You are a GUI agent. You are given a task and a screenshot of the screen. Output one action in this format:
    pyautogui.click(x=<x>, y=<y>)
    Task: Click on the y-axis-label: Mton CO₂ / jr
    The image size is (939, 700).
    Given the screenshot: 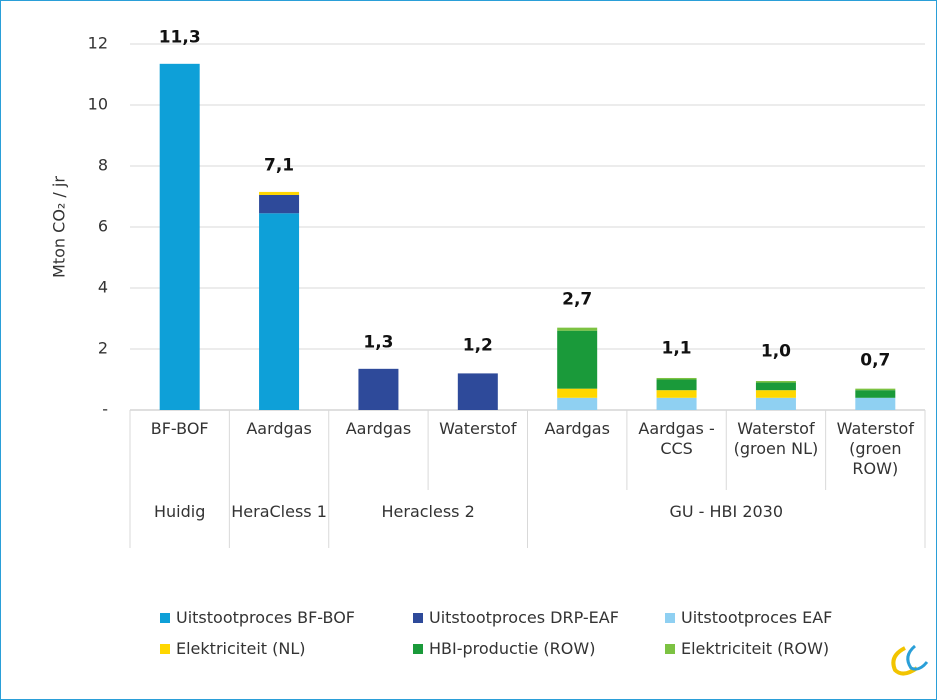 What is the action you would take?
    pyautogui.click(x=59, y=227)
    